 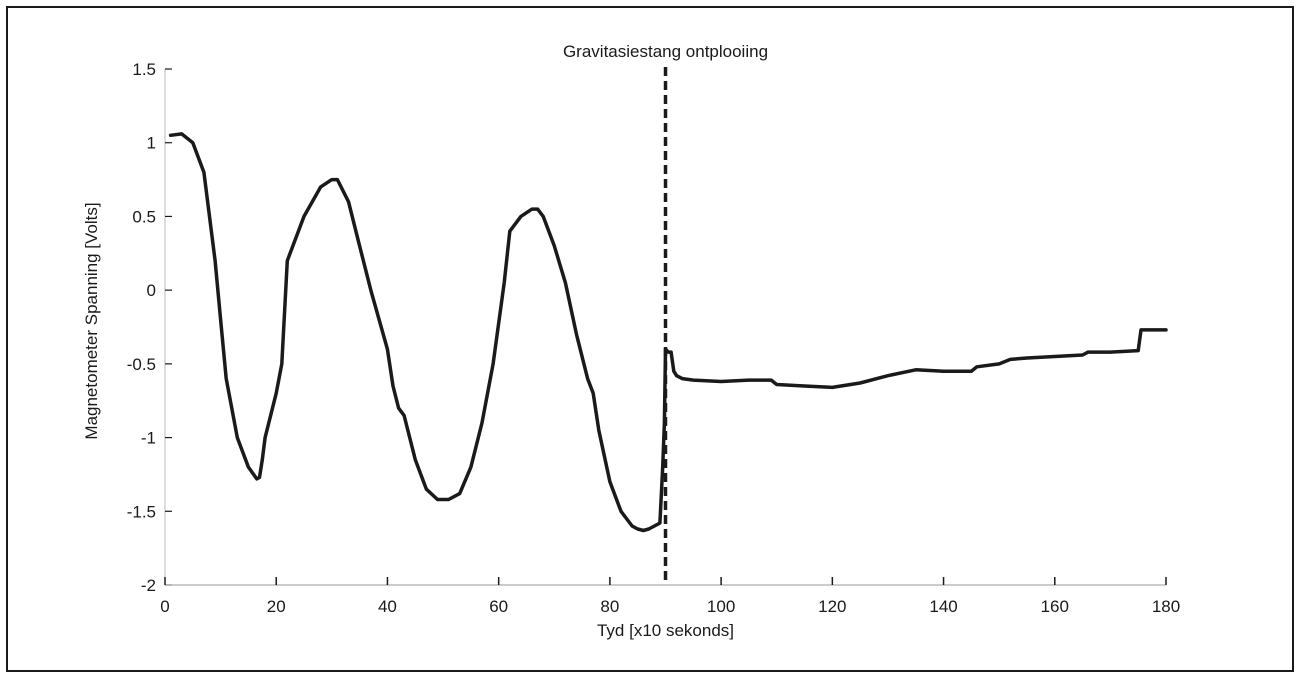 I want to click on x-axis-title: Tyd [x10 sekonds], so click(x=665, y=630).